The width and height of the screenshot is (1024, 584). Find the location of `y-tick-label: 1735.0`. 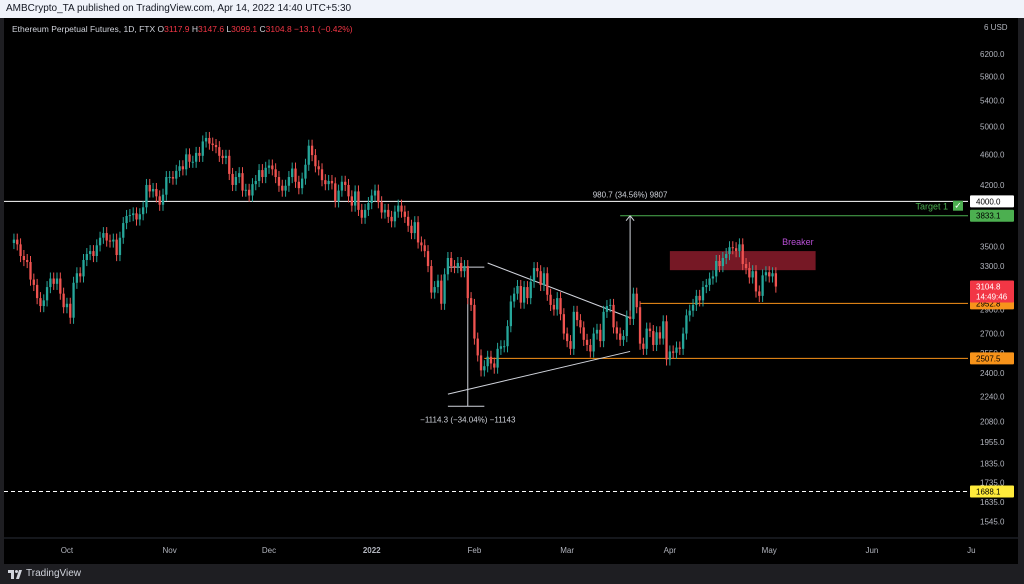

y-tick-label: 1735.0 is located at coordinates (992, 482).